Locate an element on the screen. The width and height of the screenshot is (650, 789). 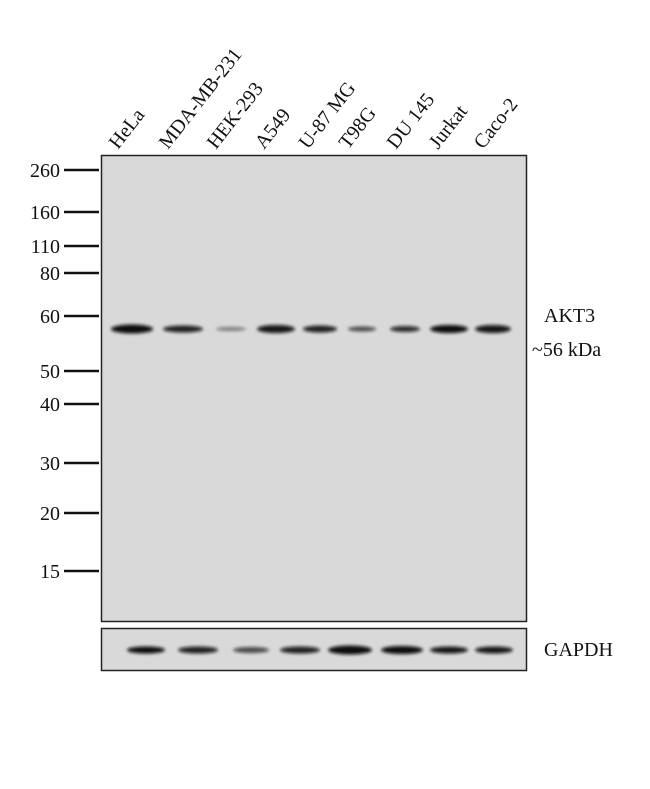
marker-label: 50 is located at coordinates (50, 372).